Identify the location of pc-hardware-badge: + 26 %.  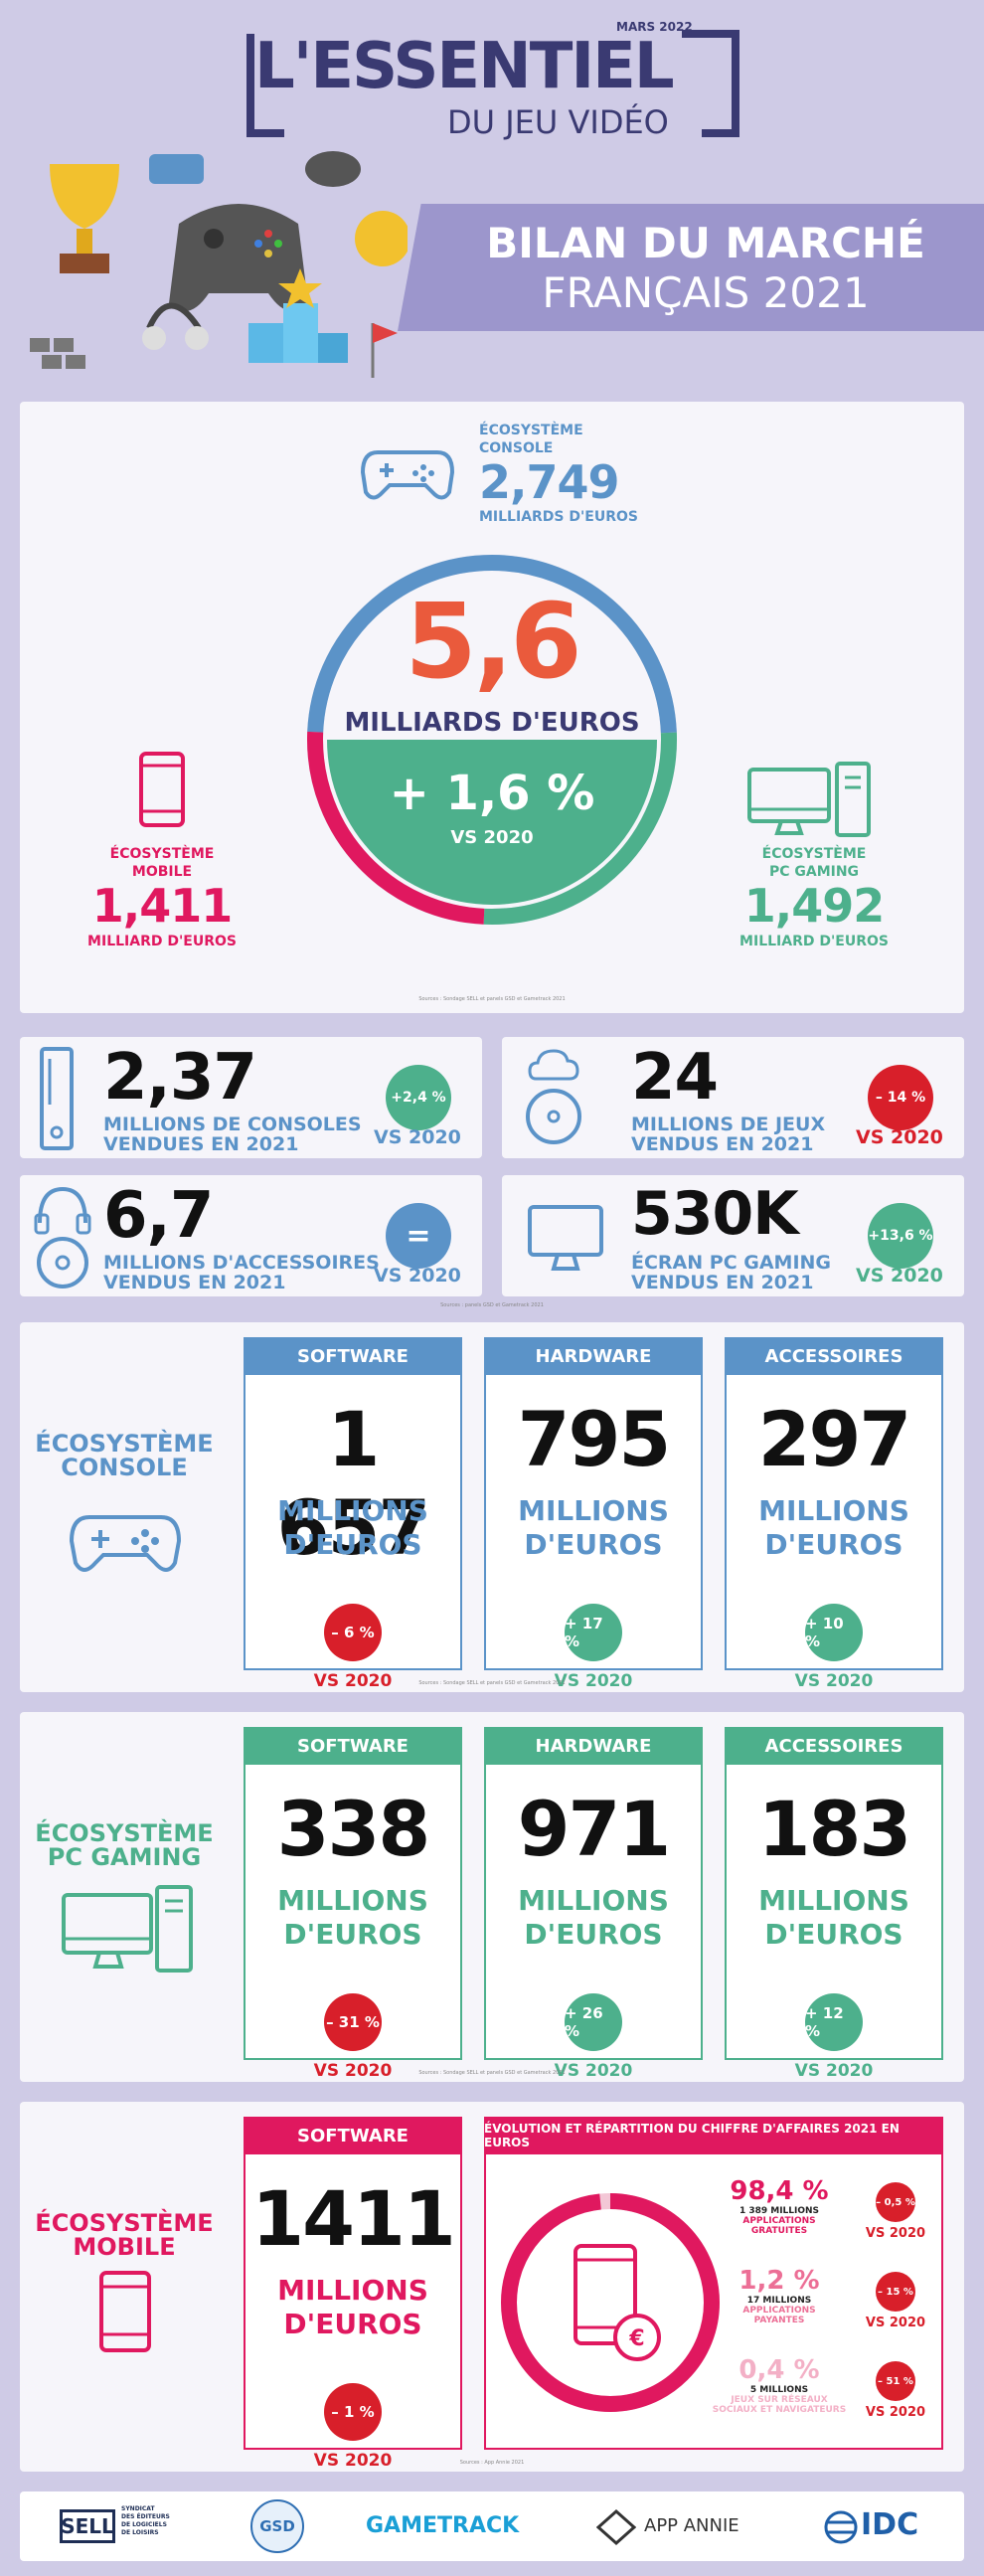
(593, 2022).